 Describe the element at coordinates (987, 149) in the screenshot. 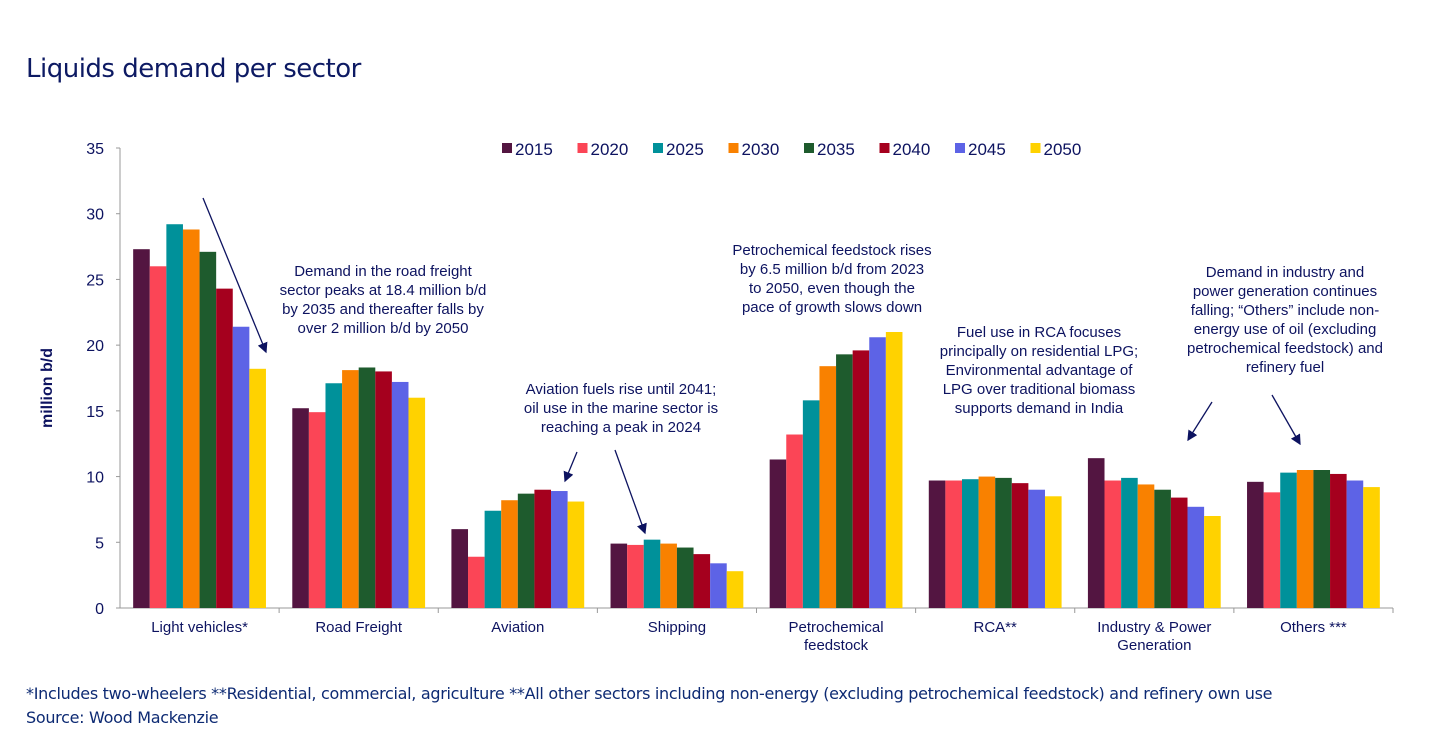

I see `legend-label: 2045` at that location.